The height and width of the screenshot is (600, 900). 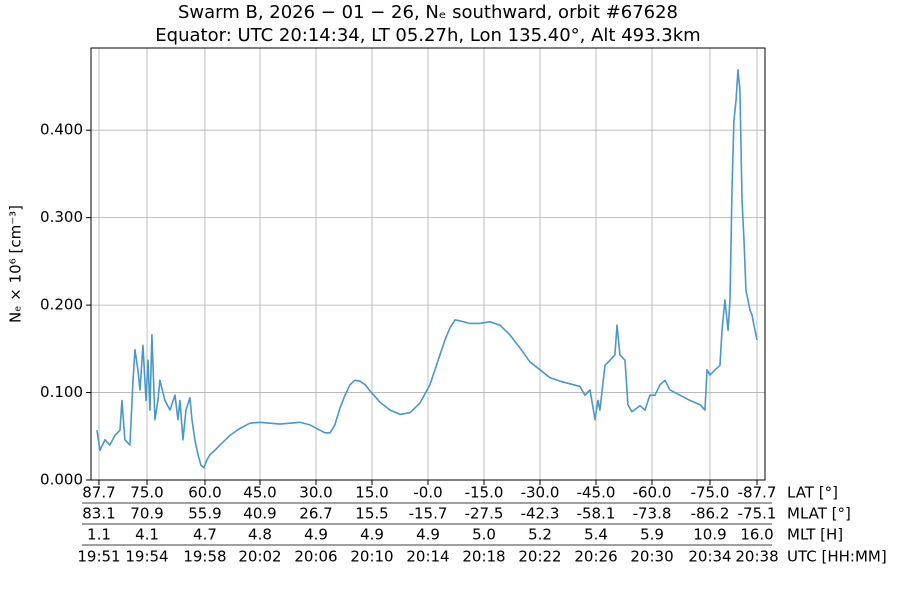 What do you see at coordinates (147, 535) in the screenshot?
I see `x-tick-label: 4.1` at bounding box center [147, 535].